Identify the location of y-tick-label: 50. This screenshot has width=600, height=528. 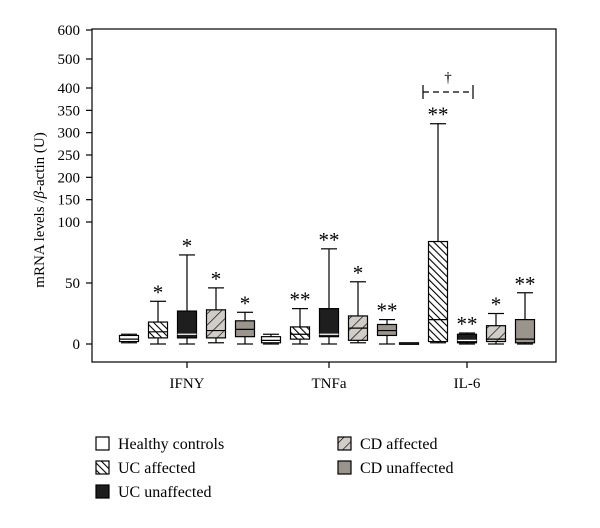
(72, 284).